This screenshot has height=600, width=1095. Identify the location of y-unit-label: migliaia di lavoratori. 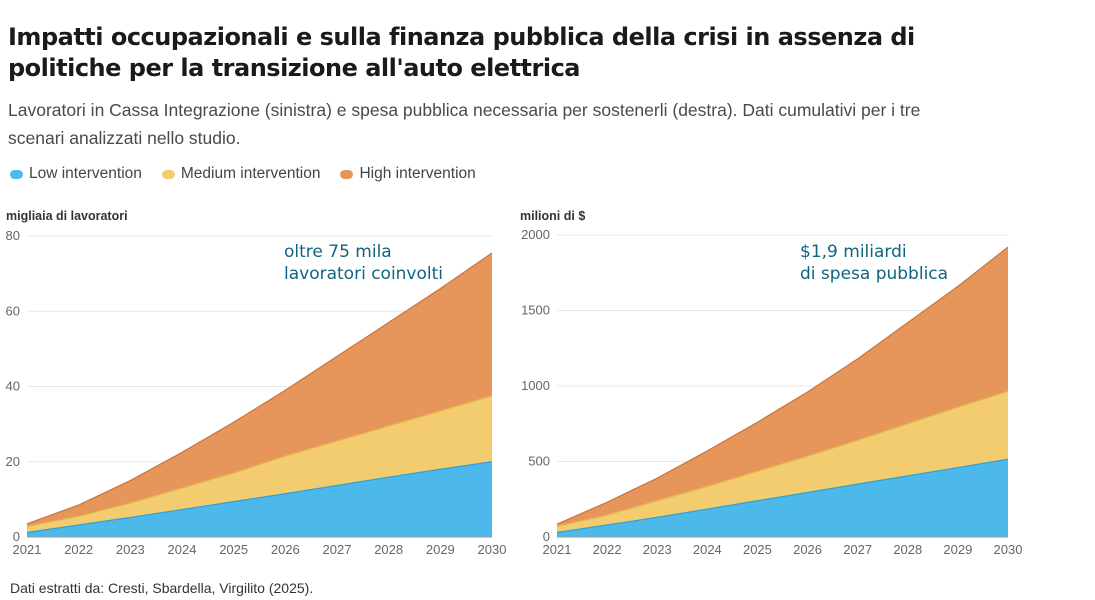
(67, 216).